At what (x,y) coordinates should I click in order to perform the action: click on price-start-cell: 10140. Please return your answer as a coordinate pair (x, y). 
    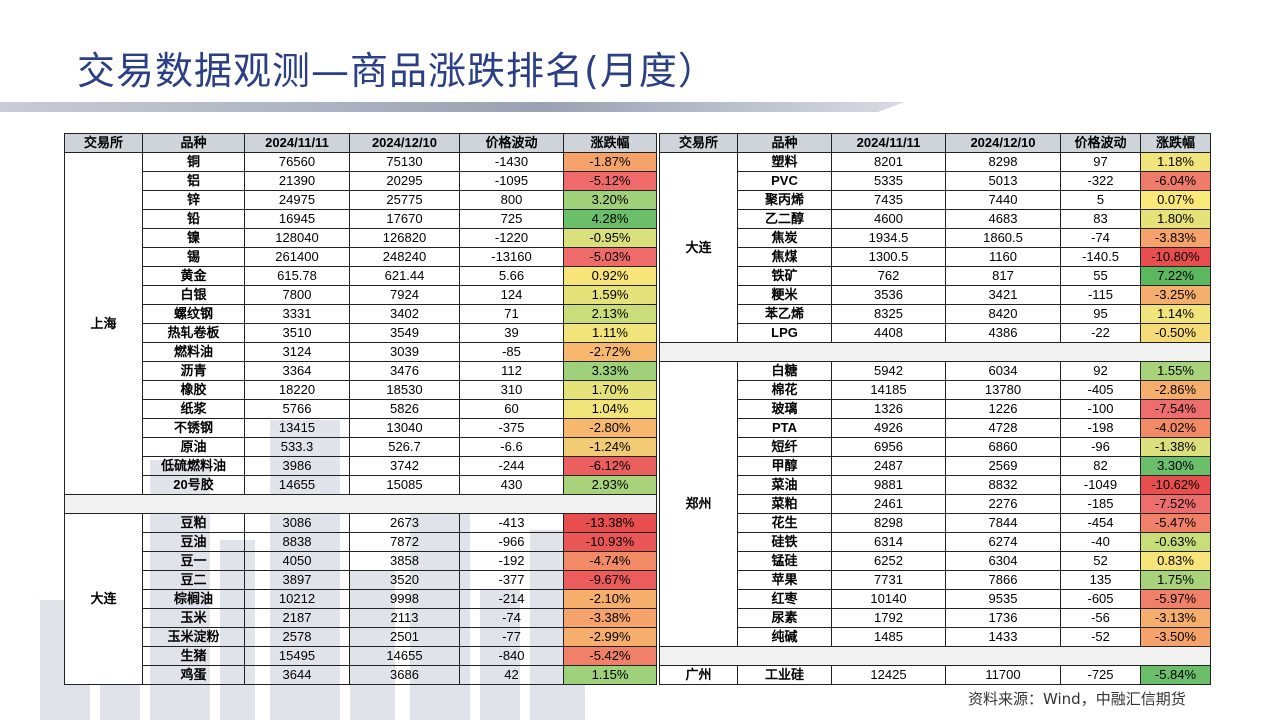
    Looking at the image, I should click on (888, 599).